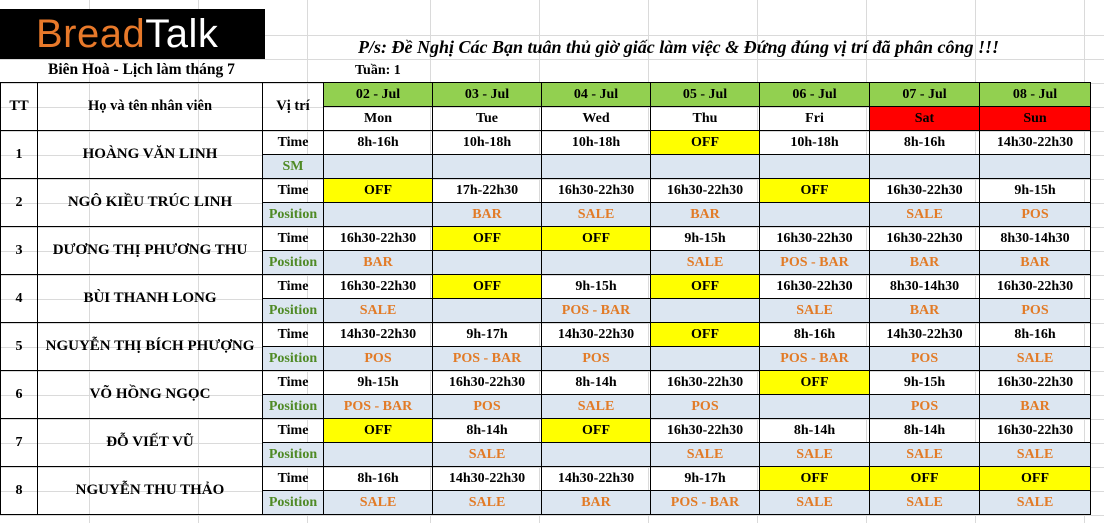  Describe the element at coordinates (924, 286) in the screenshot. I see `shift-cell: 8h30-14h30` at that location.